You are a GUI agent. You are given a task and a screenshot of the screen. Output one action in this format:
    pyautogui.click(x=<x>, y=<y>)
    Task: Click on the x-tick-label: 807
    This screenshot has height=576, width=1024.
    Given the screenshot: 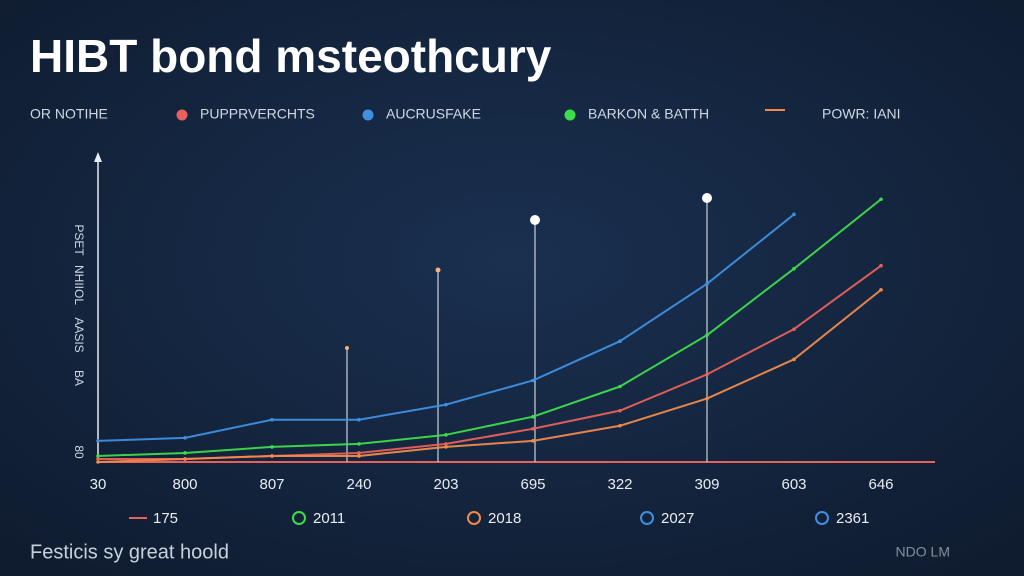 What is the action you would take?
    pyautogui.click(x=271, y=484)
    